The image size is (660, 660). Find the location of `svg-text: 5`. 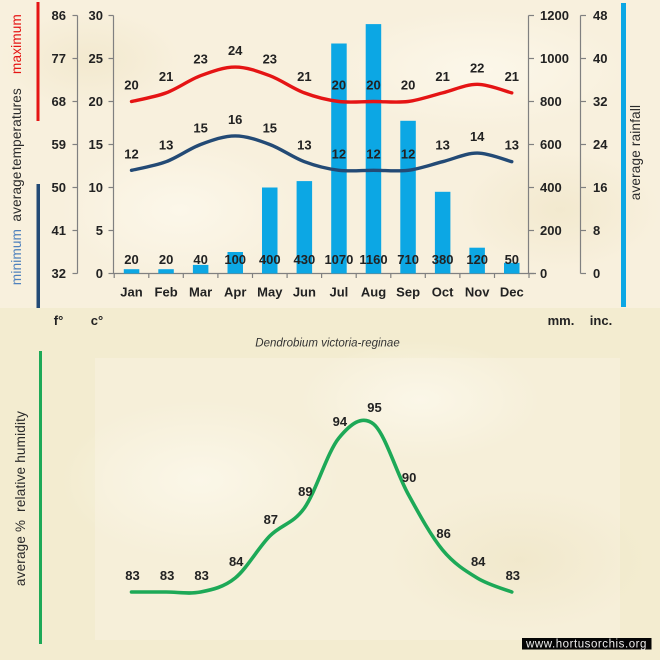

svg-text: 5 is located at coordinates (99, 230).